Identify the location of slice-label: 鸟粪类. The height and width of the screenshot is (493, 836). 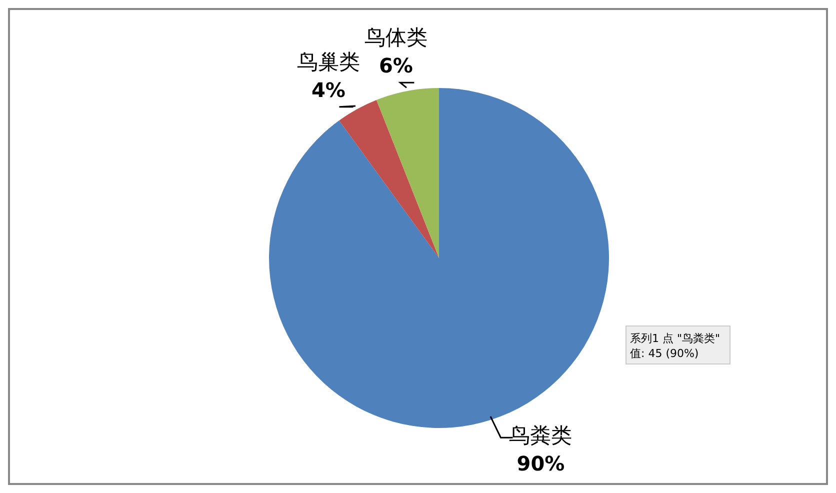
(540, 436).